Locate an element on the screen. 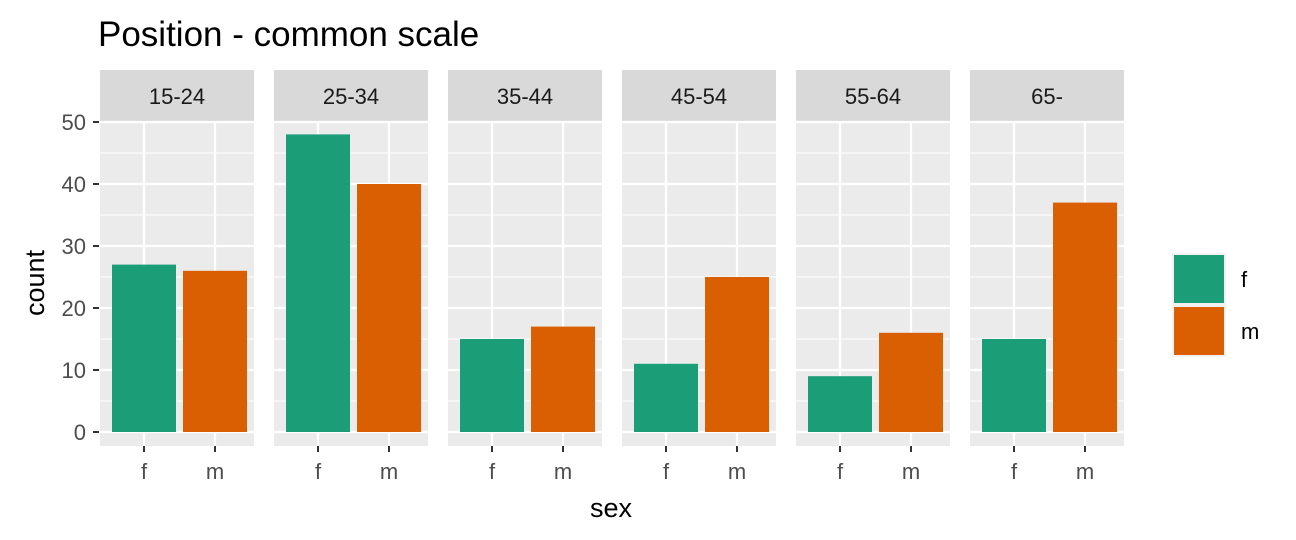 The image size is (1296, 540). facet-strip-label: 65- is located at coordinates (1047, 96).